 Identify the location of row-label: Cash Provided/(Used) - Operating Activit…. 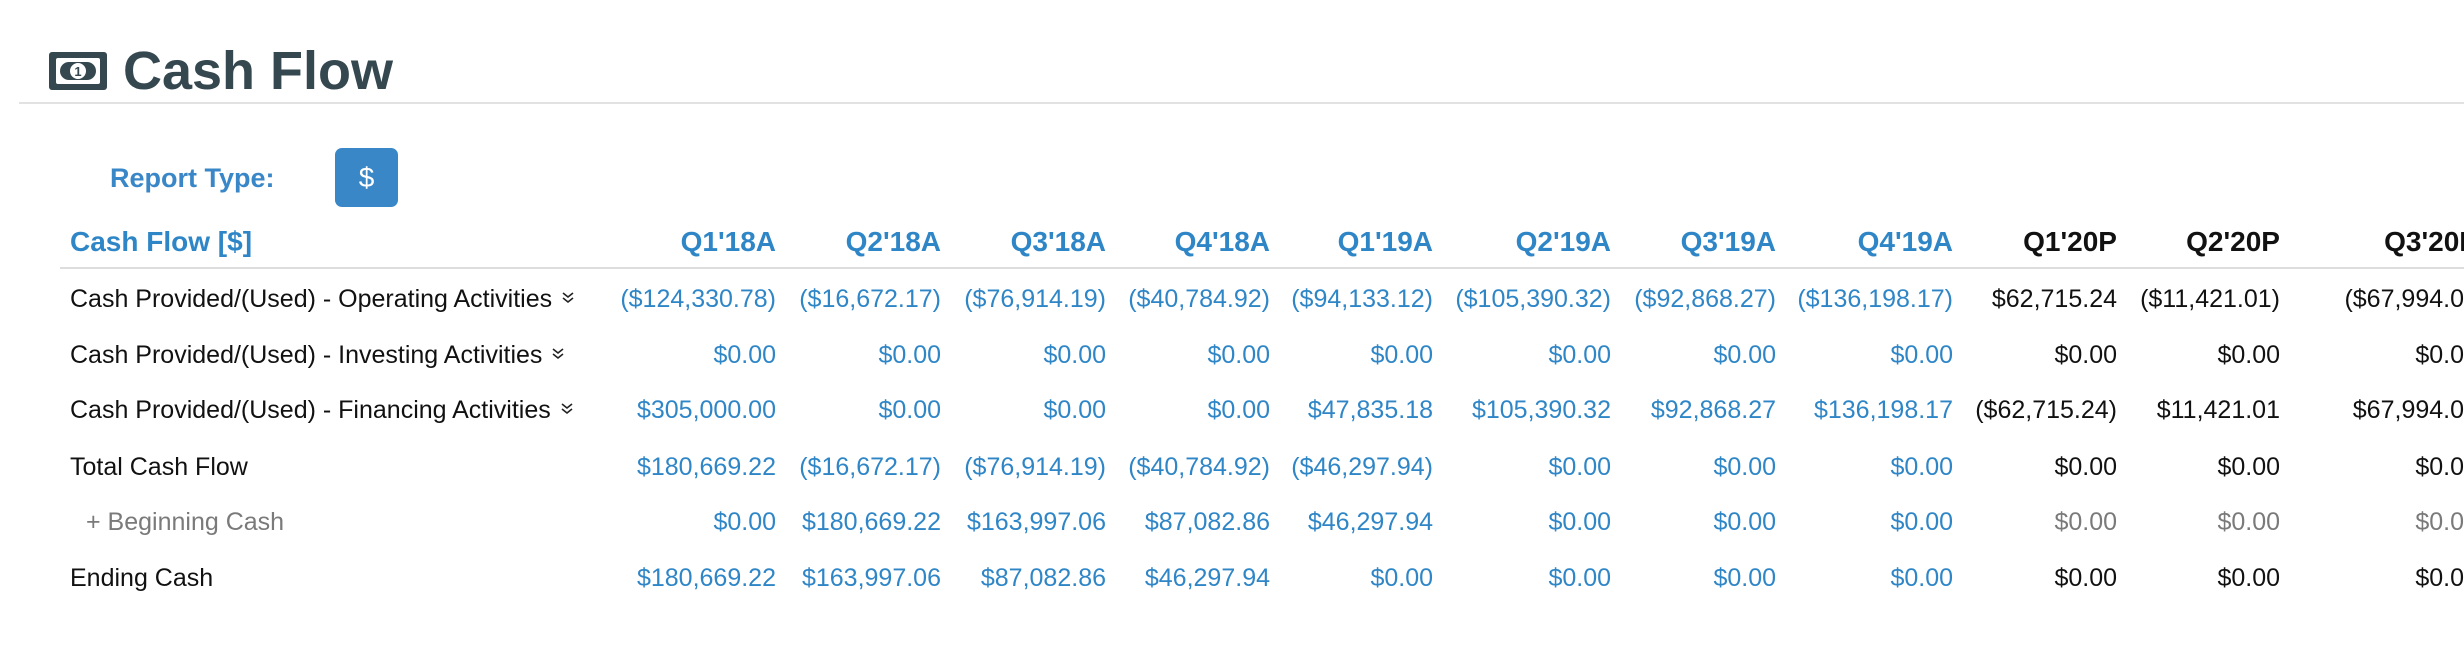
(311, 299).